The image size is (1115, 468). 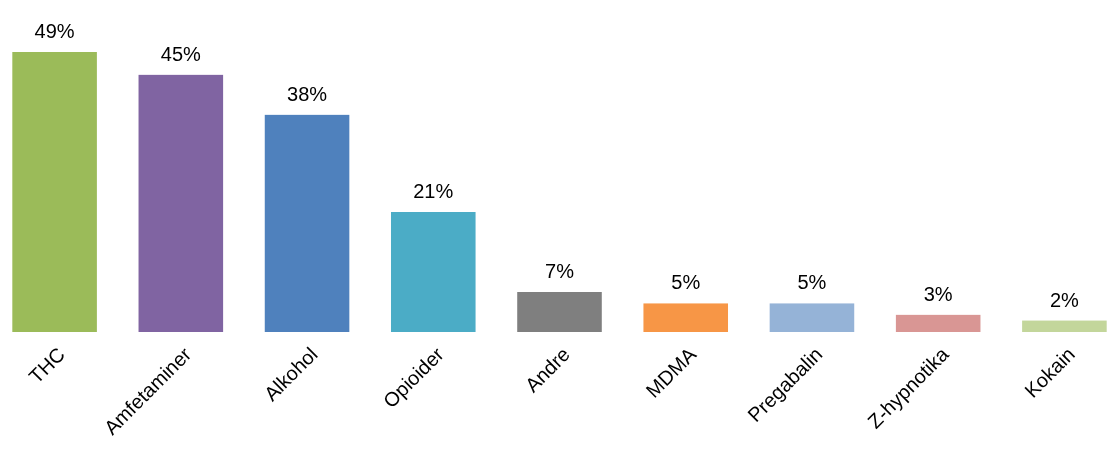 I want to click on data-label: 45%, so click(x=181, y=53).